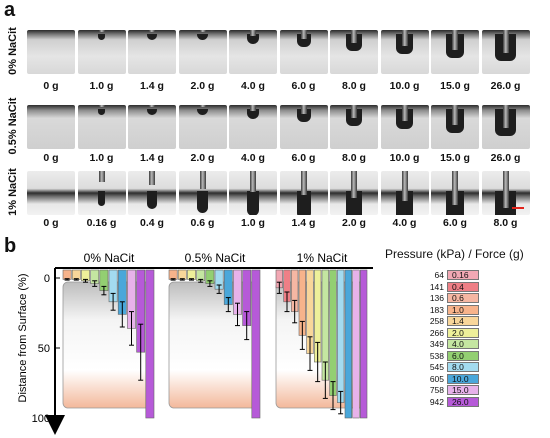 Image resolution: width=550 pixels, height=438 pixels. I want to click on legend-row: 758 15.0, so click(467, 390).